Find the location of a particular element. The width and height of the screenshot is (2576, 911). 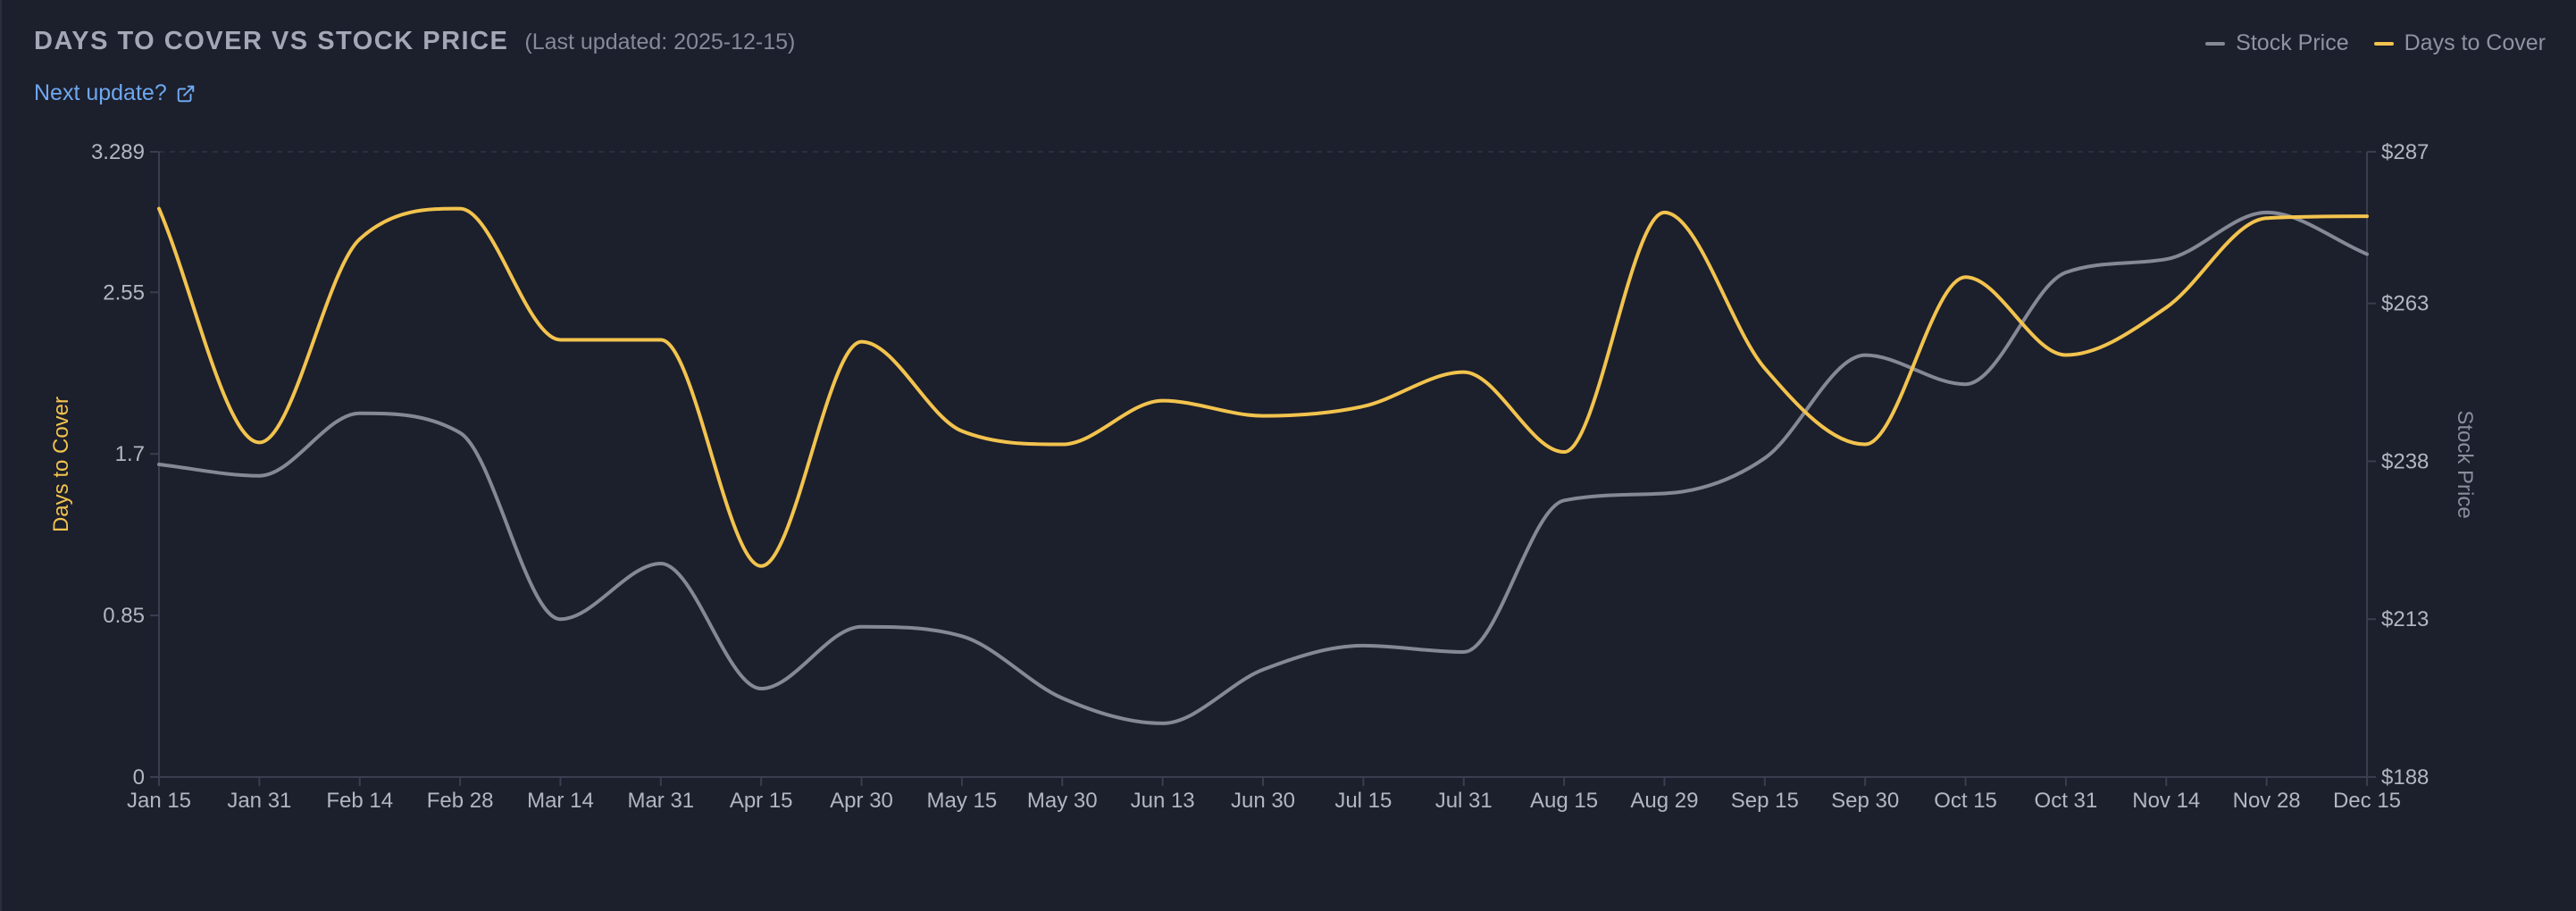

x-tick-label: Dec 15 is located at coordinates (2367, 801).